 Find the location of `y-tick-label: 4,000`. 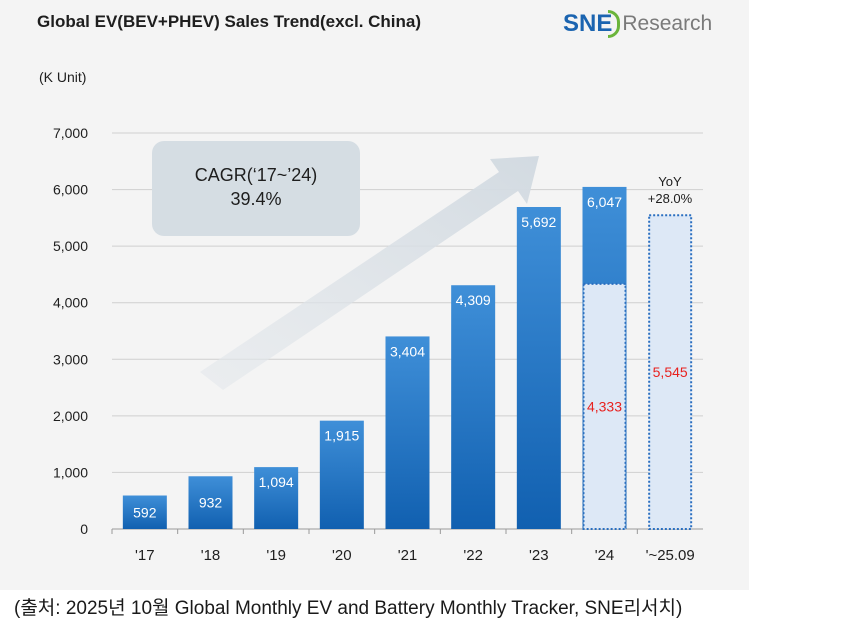

y-tick-label: 4,000 is located at coordinates (70, 303).